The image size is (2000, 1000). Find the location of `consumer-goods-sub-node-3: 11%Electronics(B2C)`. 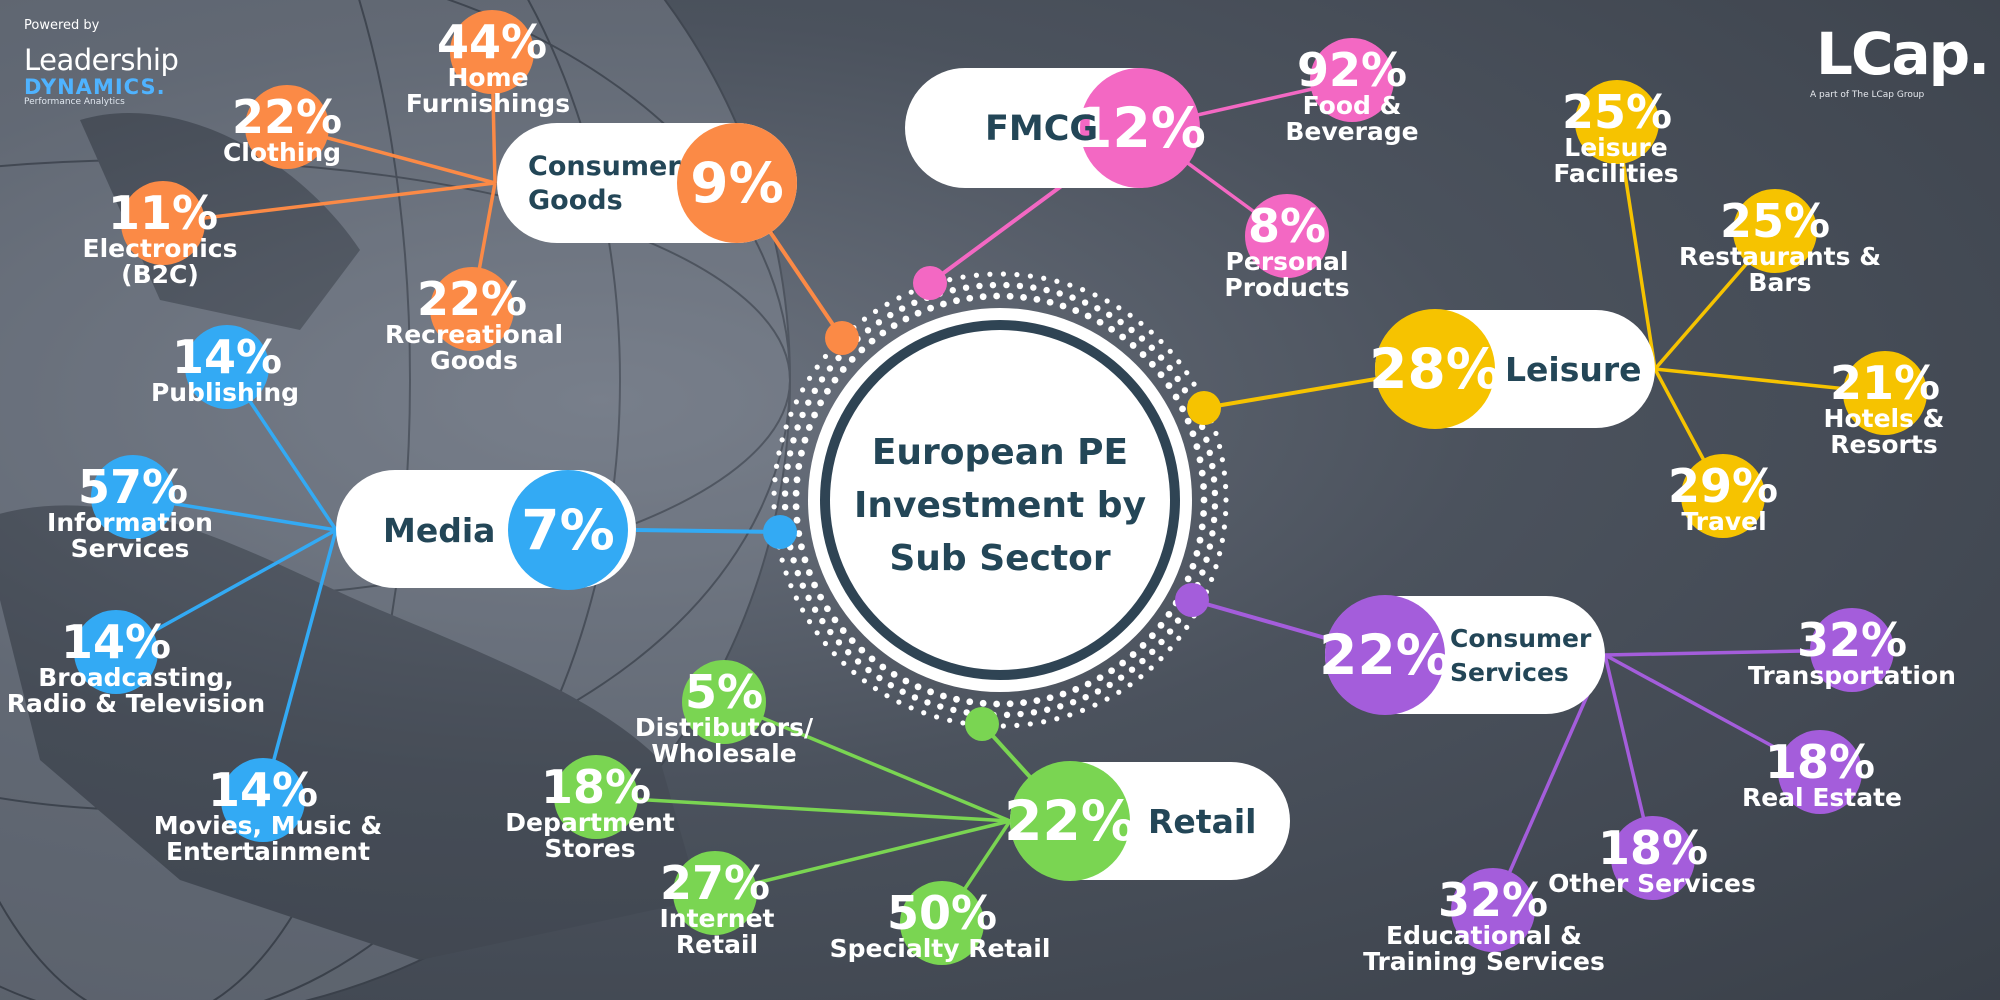

consumer-goods-sub-node-3: 11%Electronics(B2C) is located at coordinates (160, 235).